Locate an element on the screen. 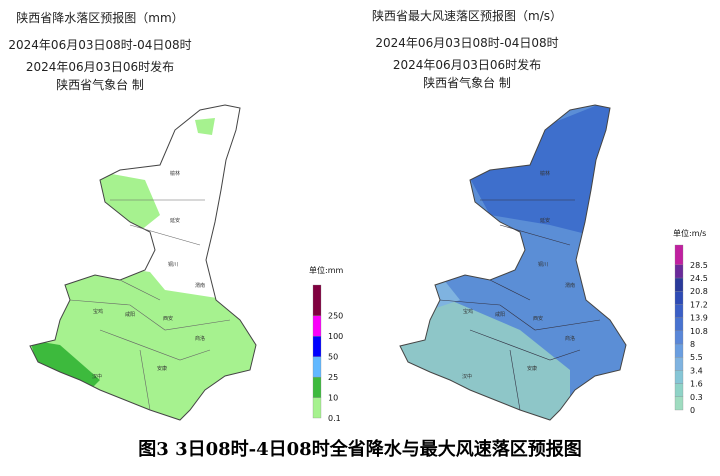  legend-label: 17.2 is located at coordinates (699, 304).